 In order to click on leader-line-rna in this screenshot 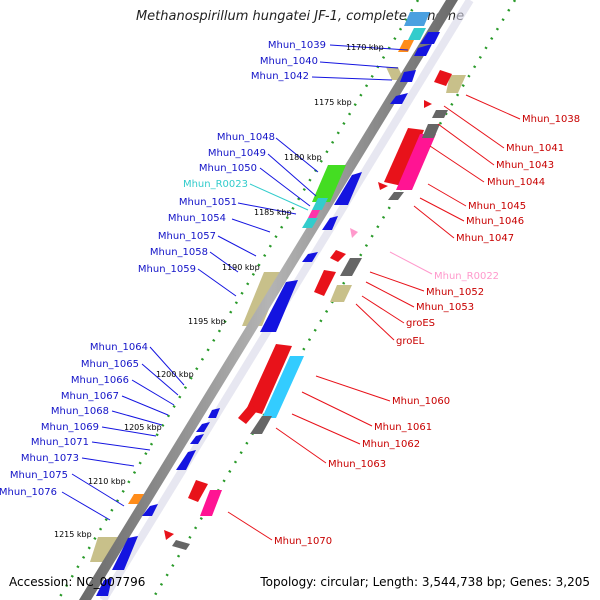, I will do `click(279, 197)`.